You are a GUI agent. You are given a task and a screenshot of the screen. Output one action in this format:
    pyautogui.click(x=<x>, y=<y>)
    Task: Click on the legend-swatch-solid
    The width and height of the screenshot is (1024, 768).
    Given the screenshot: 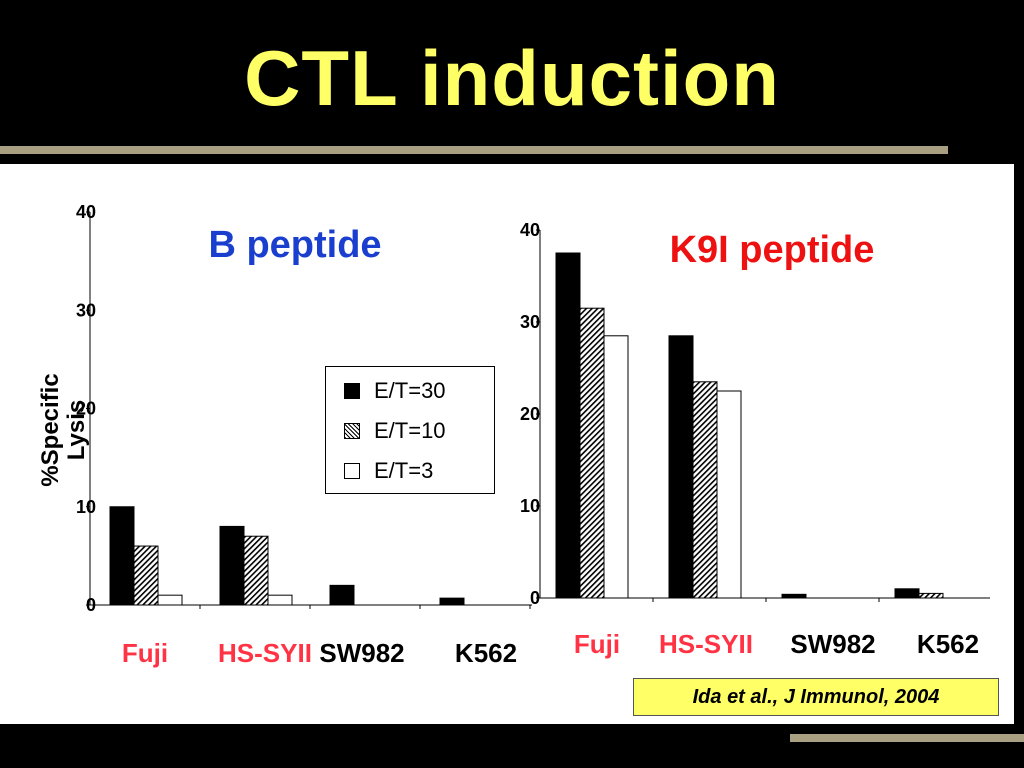 What is the action you would take?
    pyautogui.click(x=352, y=391)
    